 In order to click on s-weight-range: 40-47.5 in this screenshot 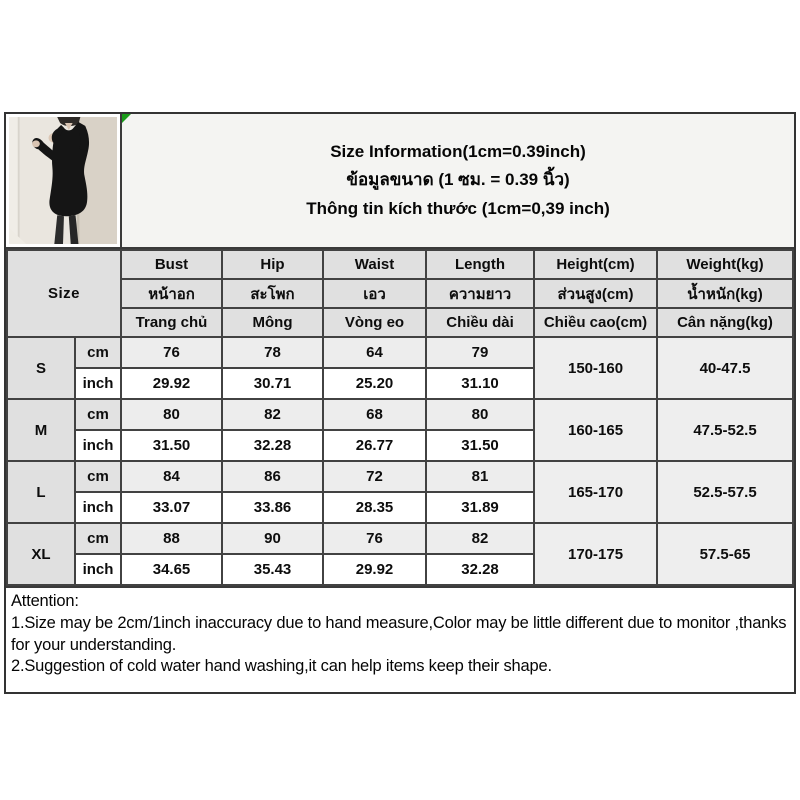, I will do `click(725, 368)`.